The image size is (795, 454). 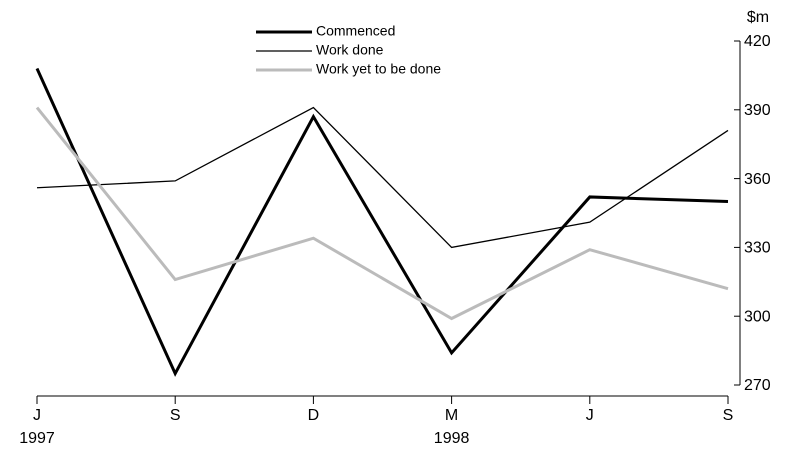 What do you see at coordinates (757, 179) in the screenshot?
I see `y-tick-label: 360` at bounding box center [757, 179].